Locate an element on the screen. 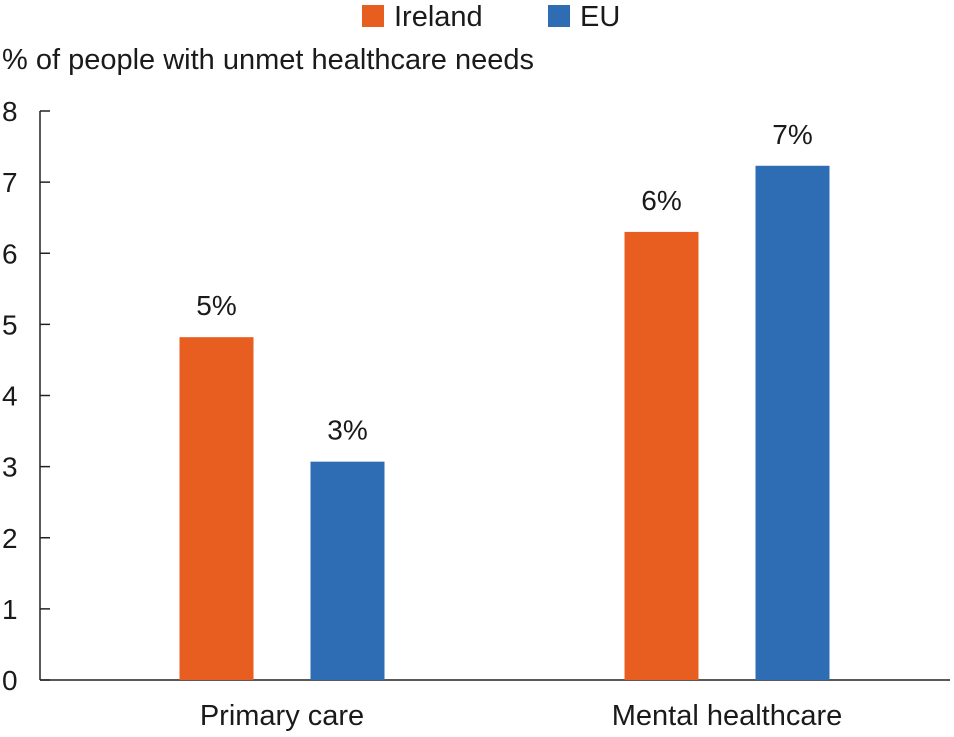 The width and height of the screenshot is (954, 737). legend-label: Ireland is located at coordinates (438, 17).